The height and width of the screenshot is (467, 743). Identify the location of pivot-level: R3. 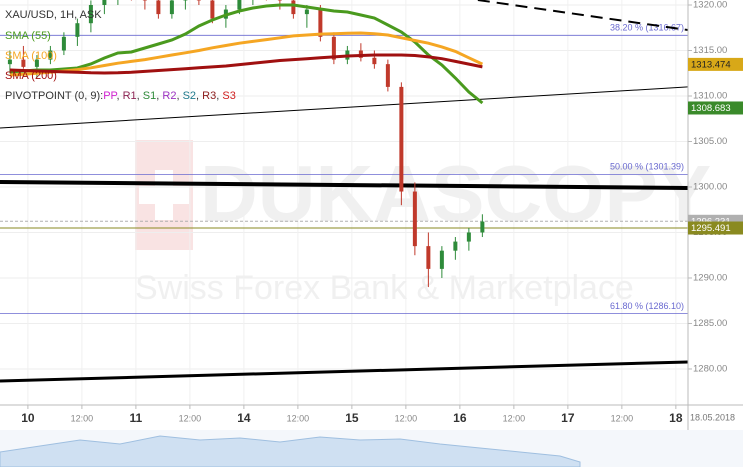
(209, 96).